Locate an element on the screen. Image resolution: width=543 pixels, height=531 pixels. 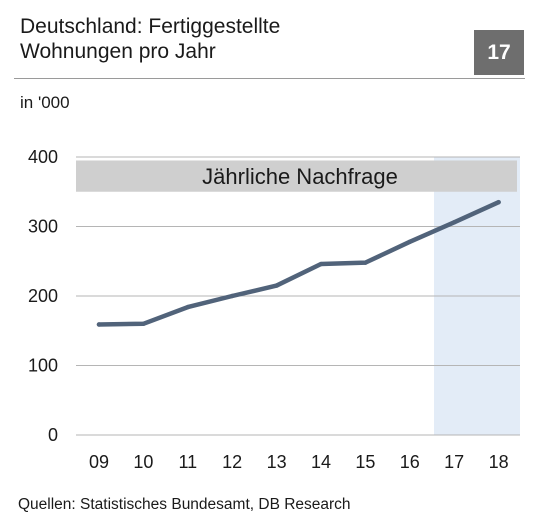
title-divider is located at coordinates (269, 78).